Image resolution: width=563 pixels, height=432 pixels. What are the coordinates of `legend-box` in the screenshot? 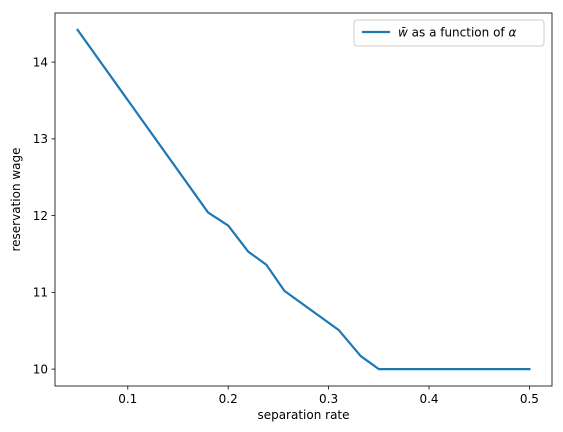 It's located at (449, 33).